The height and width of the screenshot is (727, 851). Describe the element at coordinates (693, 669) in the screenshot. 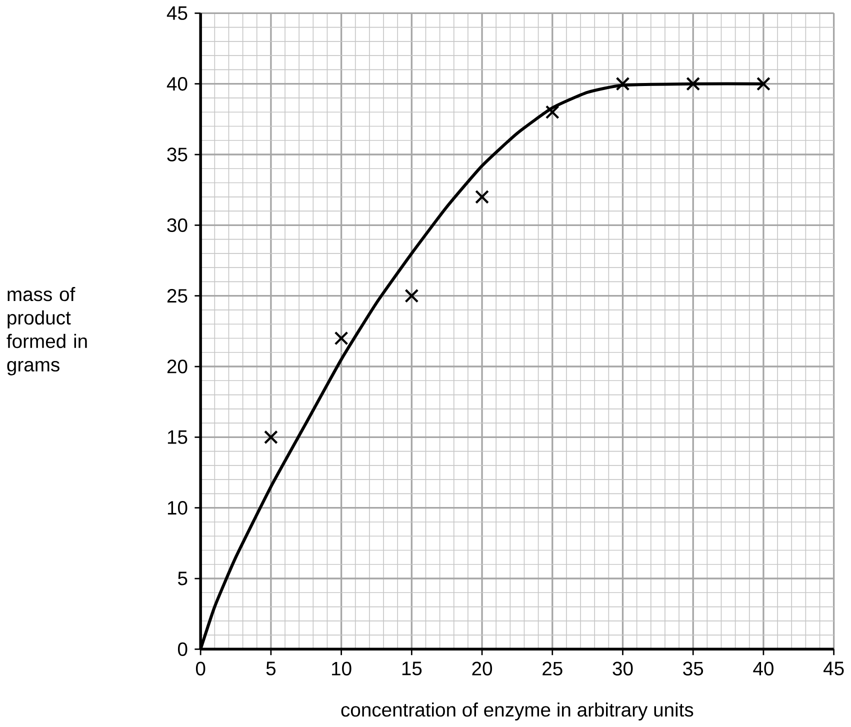

I see `x-tick-label: 35` at that location.